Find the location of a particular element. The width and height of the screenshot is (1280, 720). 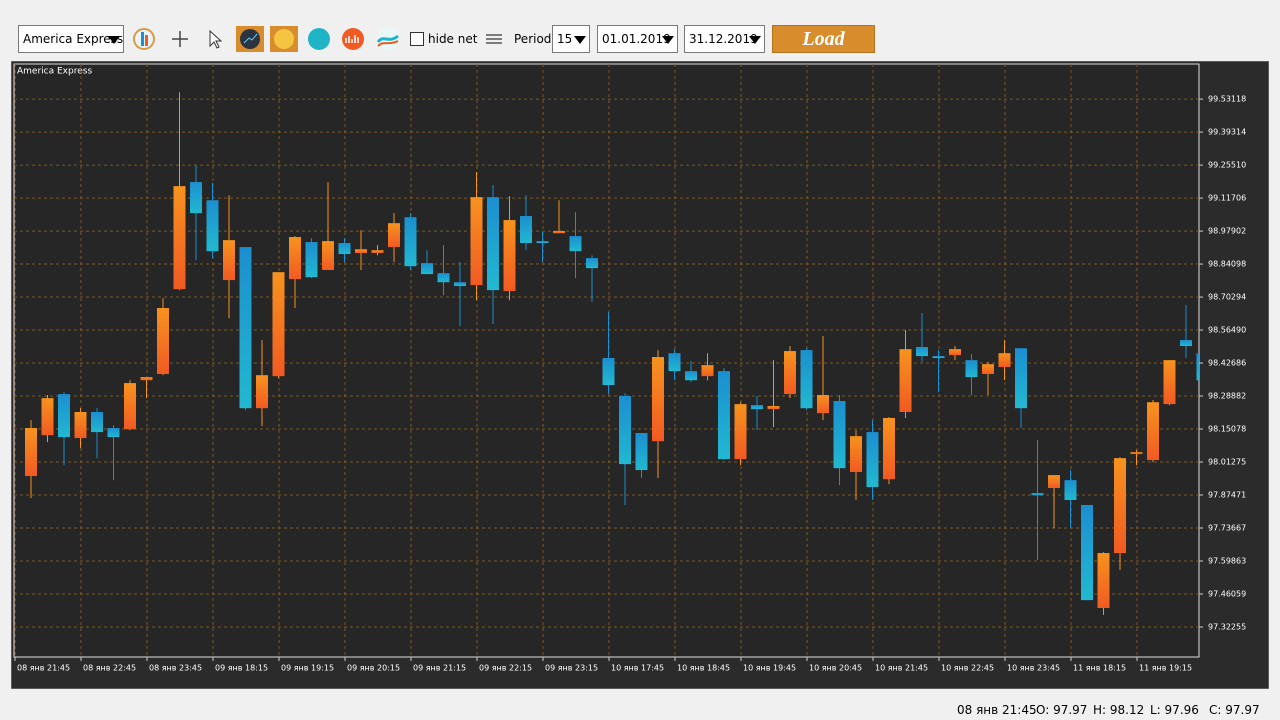

y-tick-label: 98.56490 is located at coordinates (1227, 330).